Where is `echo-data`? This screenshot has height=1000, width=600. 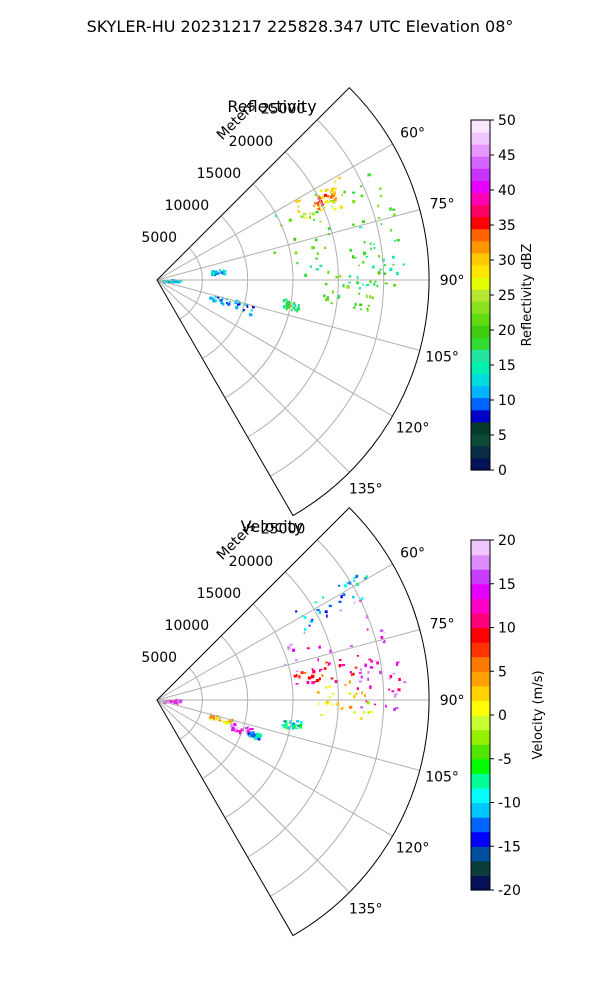 echo-data is located at coordinates (283, 245).